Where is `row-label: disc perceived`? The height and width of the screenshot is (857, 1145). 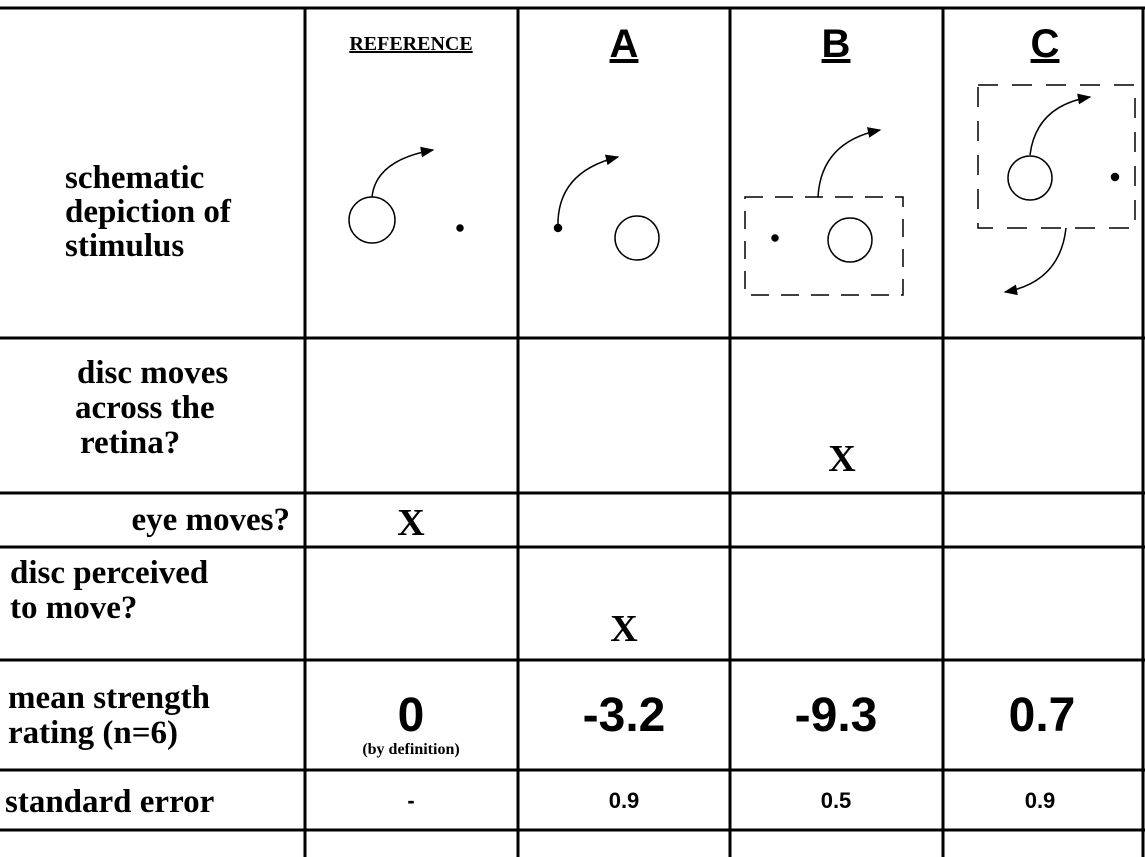
row-label: disc perceived is located at coordinates (109, 573).